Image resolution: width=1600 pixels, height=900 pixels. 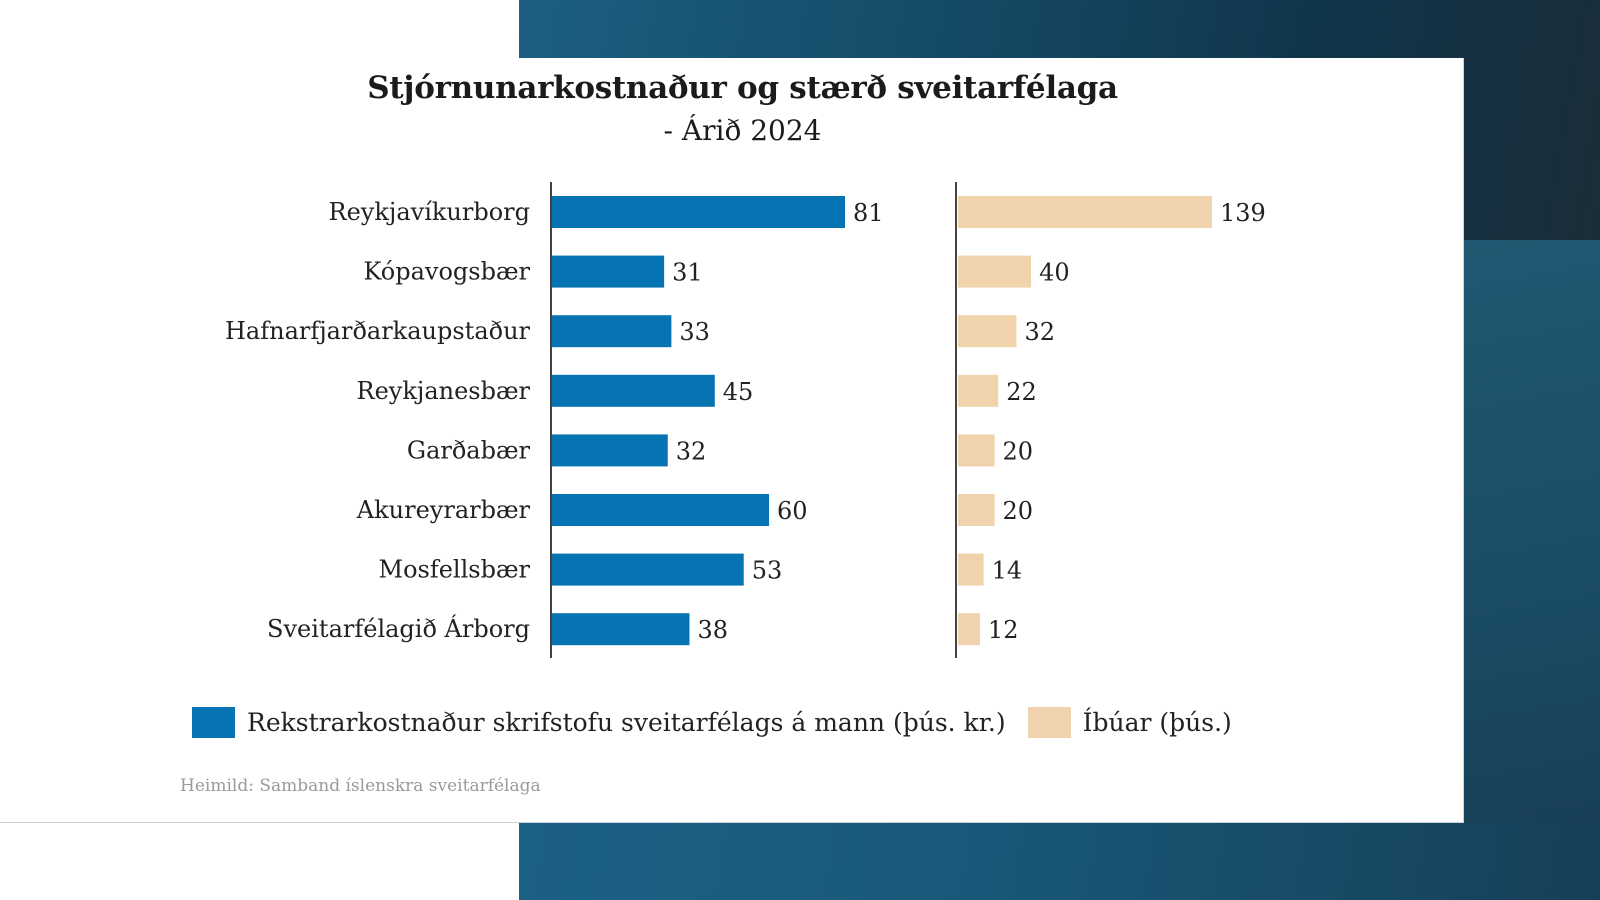 I want to click on category-label: Akureyrarbær, so click(x=443, y=510).